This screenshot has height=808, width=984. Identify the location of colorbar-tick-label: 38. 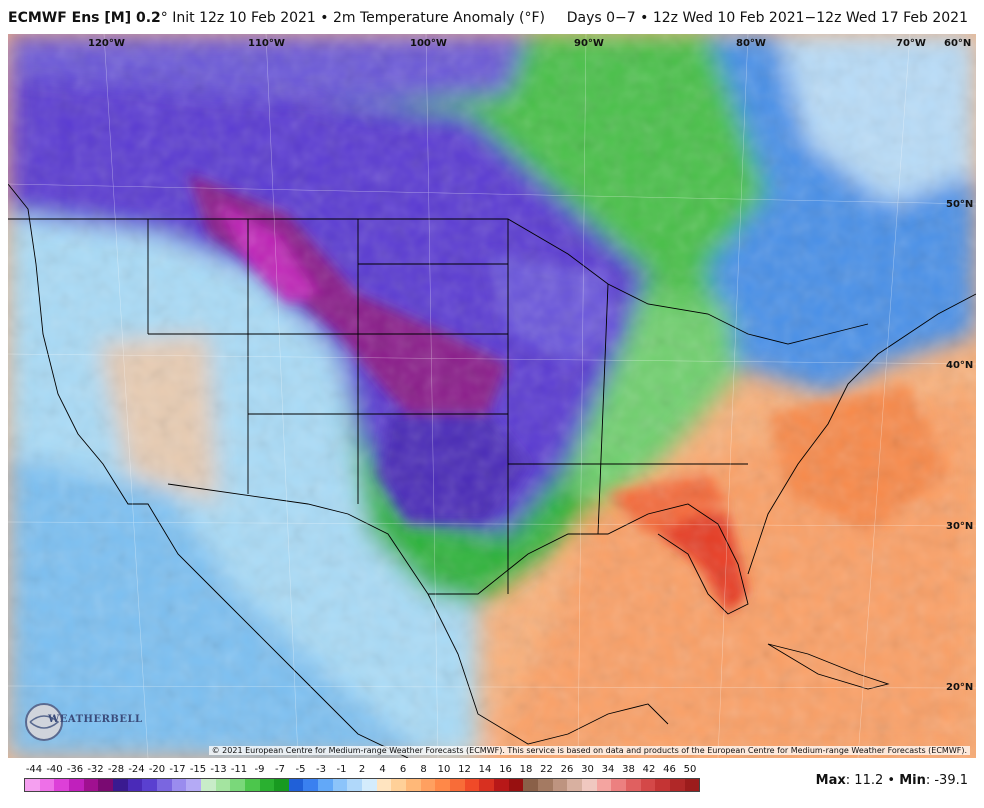
(628, 769).